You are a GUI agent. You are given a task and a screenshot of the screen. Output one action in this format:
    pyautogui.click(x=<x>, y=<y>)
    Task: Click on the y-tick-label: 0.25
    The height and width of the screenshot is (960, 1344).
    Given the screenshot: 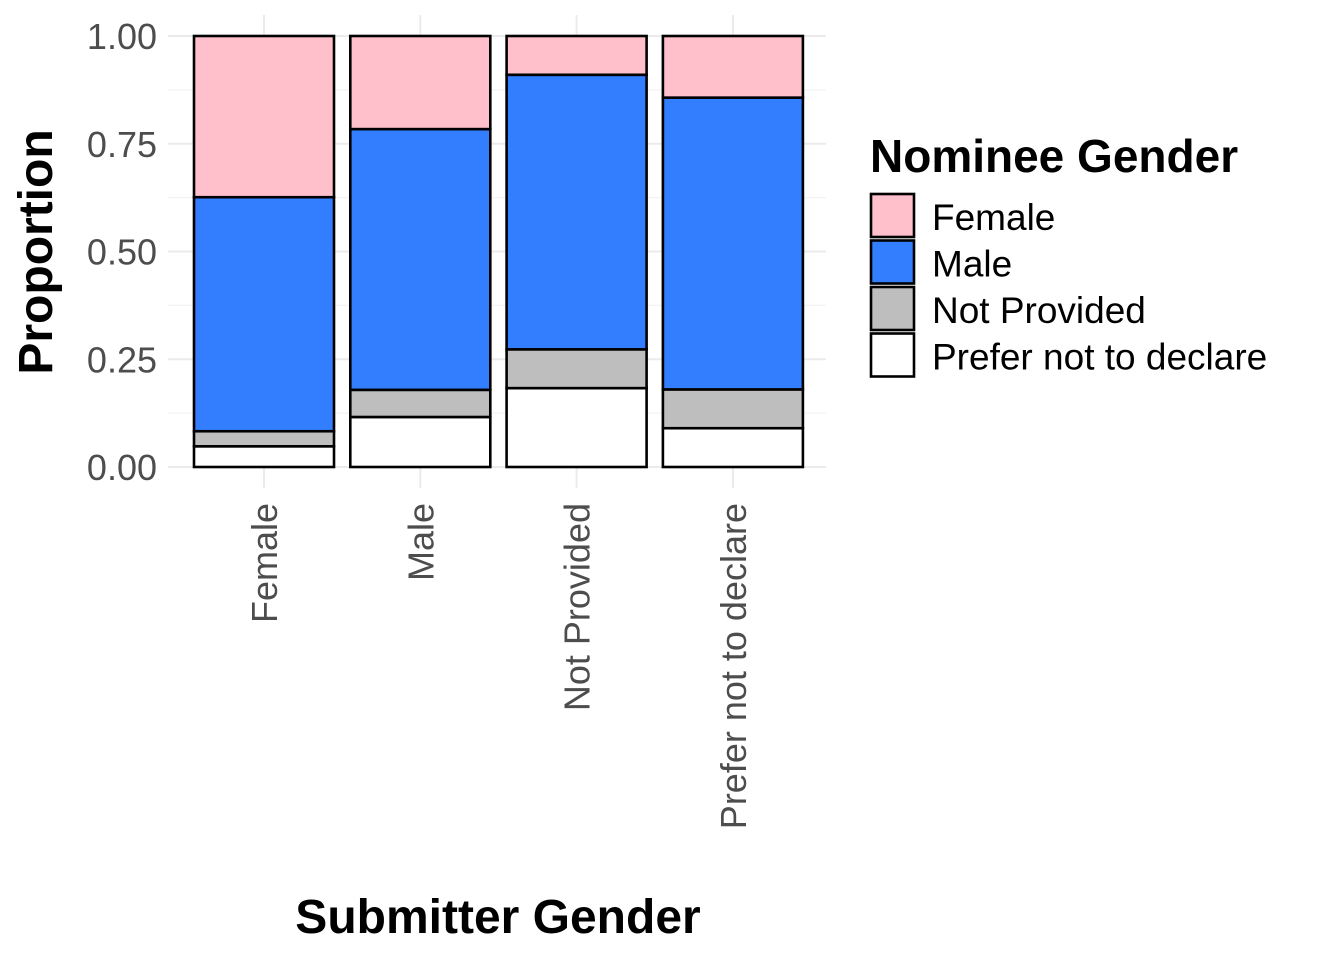 What is the action you would take?
    pyautogui.click(x=122, y=359)
    